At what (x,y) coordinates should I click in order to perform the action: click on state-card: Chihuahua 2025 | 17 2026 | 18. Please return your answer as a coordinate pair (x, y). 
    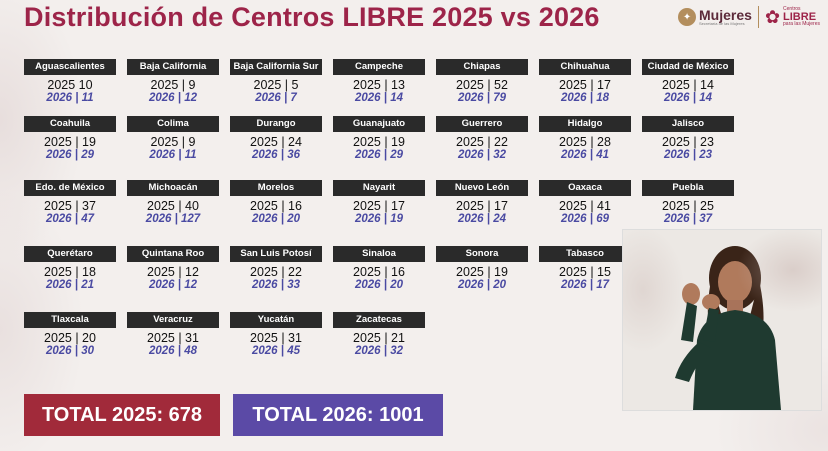
    Looking at the image, I should click on (585, 82).